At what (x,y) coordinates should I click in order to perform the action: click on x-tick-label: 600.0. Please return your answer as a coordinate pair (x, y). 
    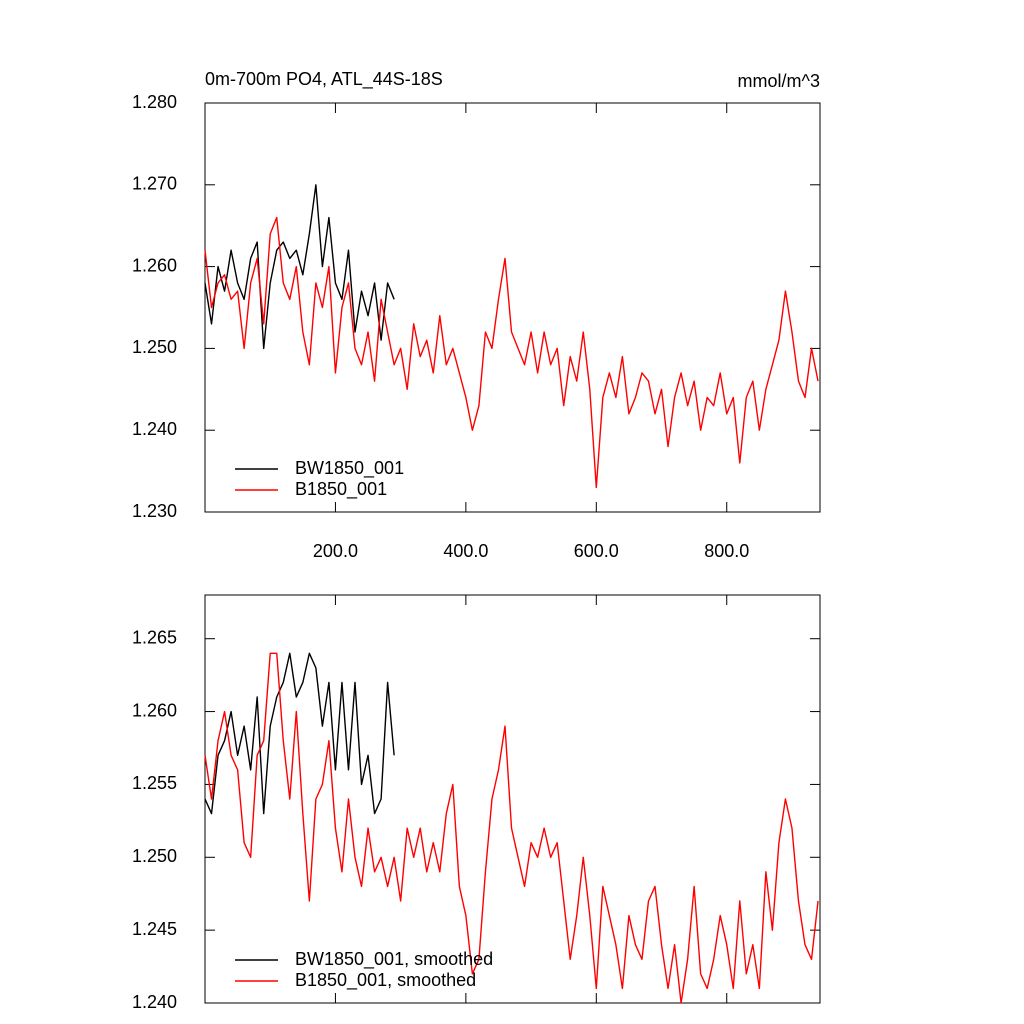
    Looking at the image, I should click on (596, 551).